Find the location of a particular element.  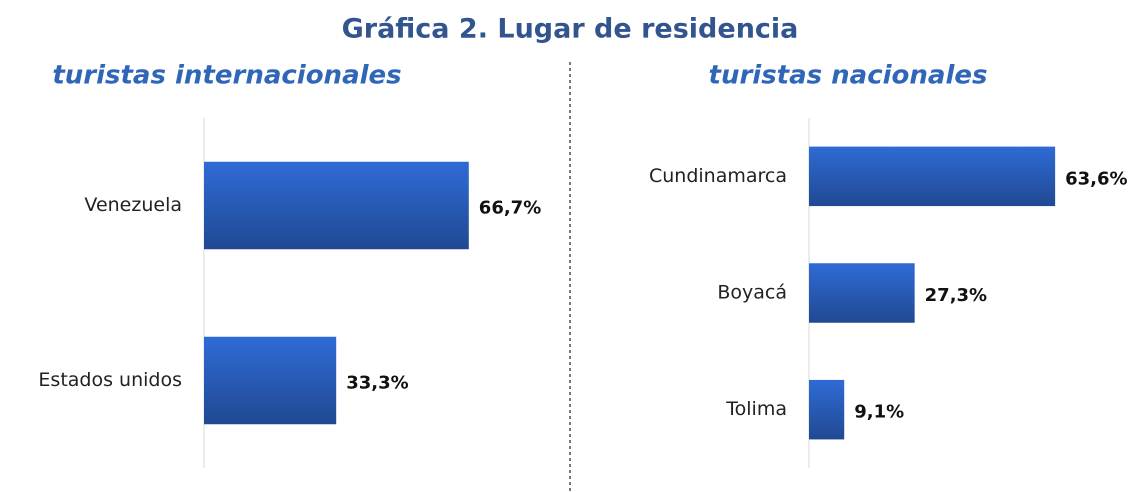

value-label: 66,7% is located at coordinates (510, 208).